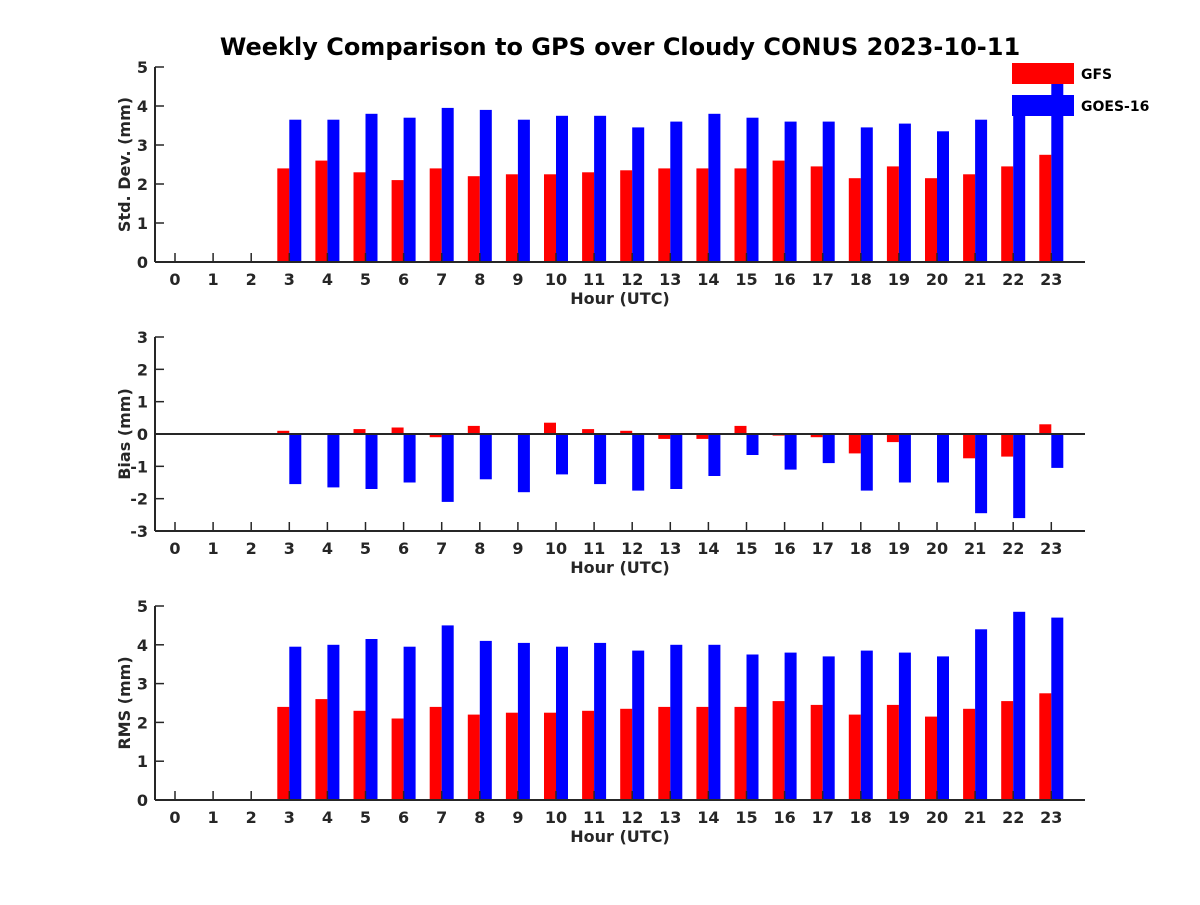 The height and width of the screenshot is (905, 1200). What do you see at coordinates (365, 279) in the screenshot?
I see `x-tick-label: 5` at bounding box center [365, 279].